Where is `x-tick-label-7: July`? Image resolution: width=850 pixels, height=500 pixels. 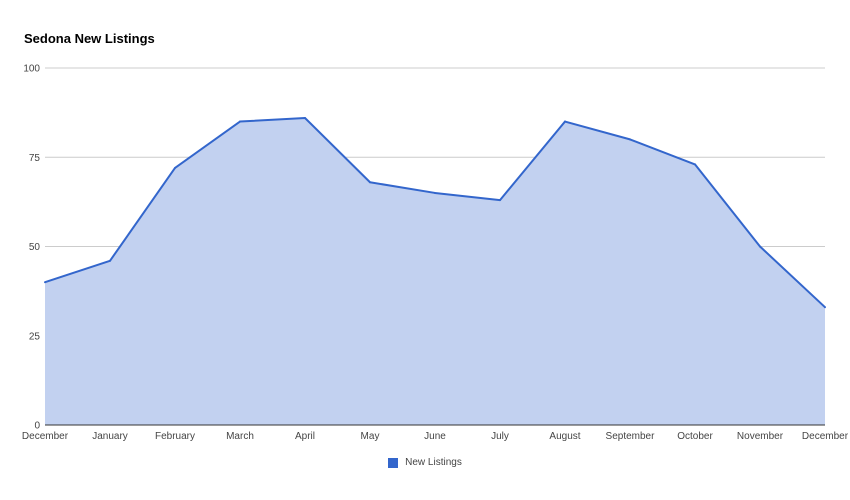 x-tick-label-7: July is located at coordinates (500, 436).